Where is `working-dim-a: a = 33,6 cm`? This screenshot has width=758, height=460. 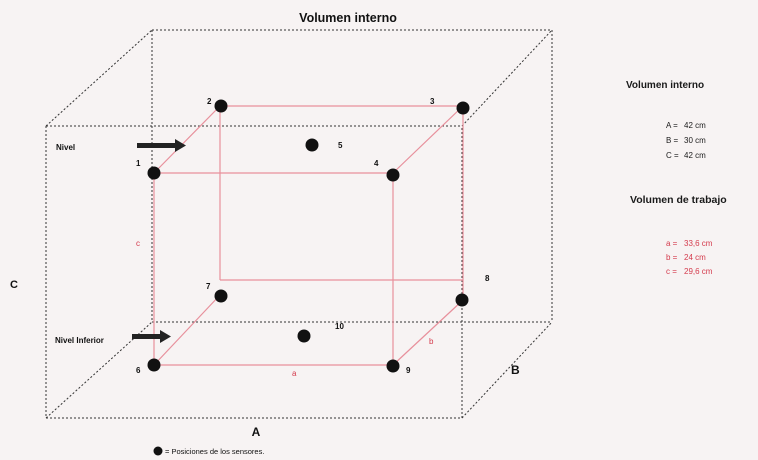 working-dim-a: a = 33,6 cm is located at coordinates (689, 243).